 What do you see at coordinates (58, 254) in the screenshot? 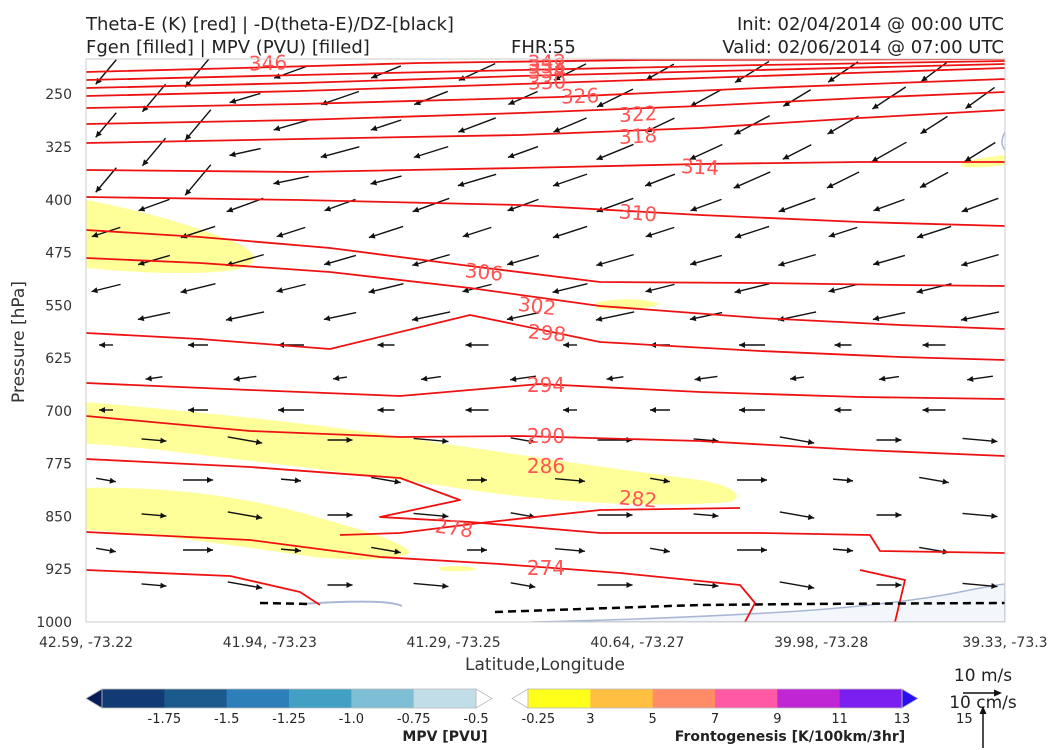
I see `y-tick-label: 475` at bounding box center [58, 254].